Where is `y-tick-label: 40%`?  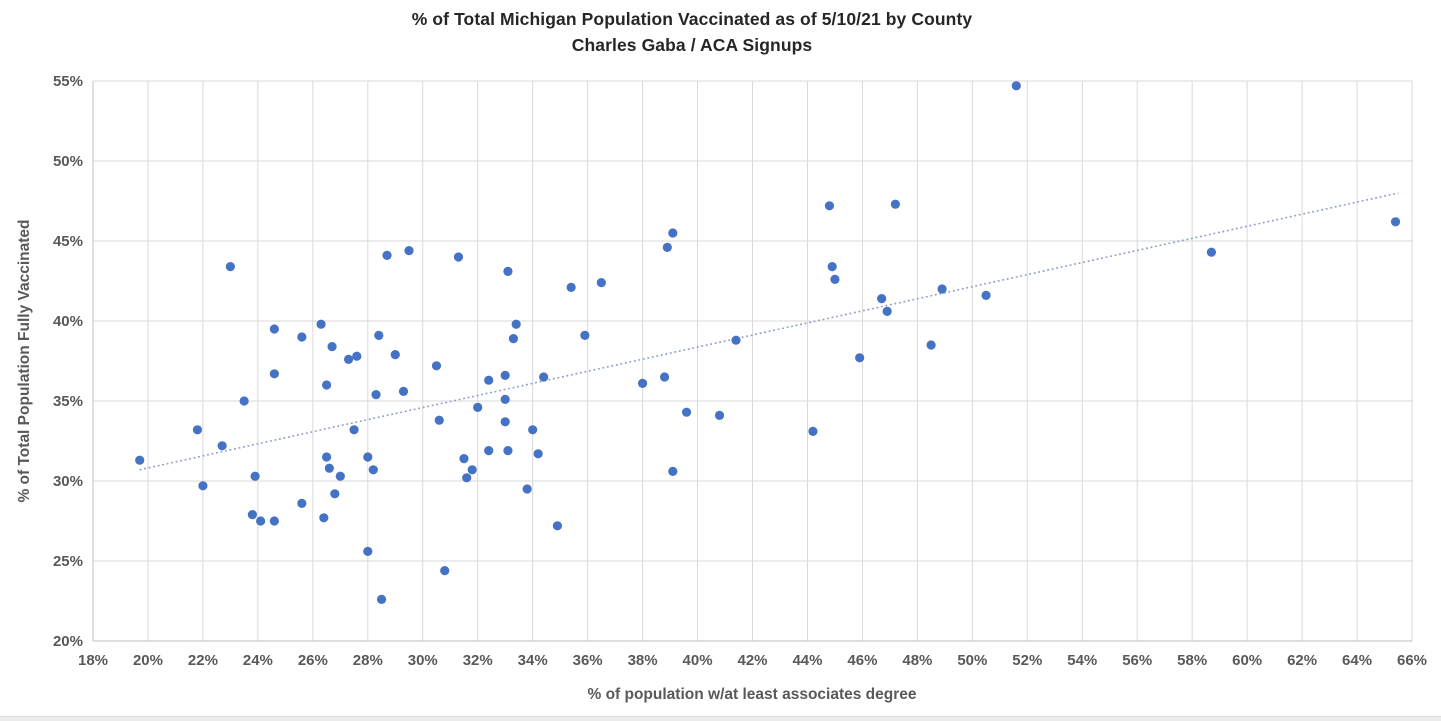
y-tick-label: 40% is located at coordinates (68, 321).